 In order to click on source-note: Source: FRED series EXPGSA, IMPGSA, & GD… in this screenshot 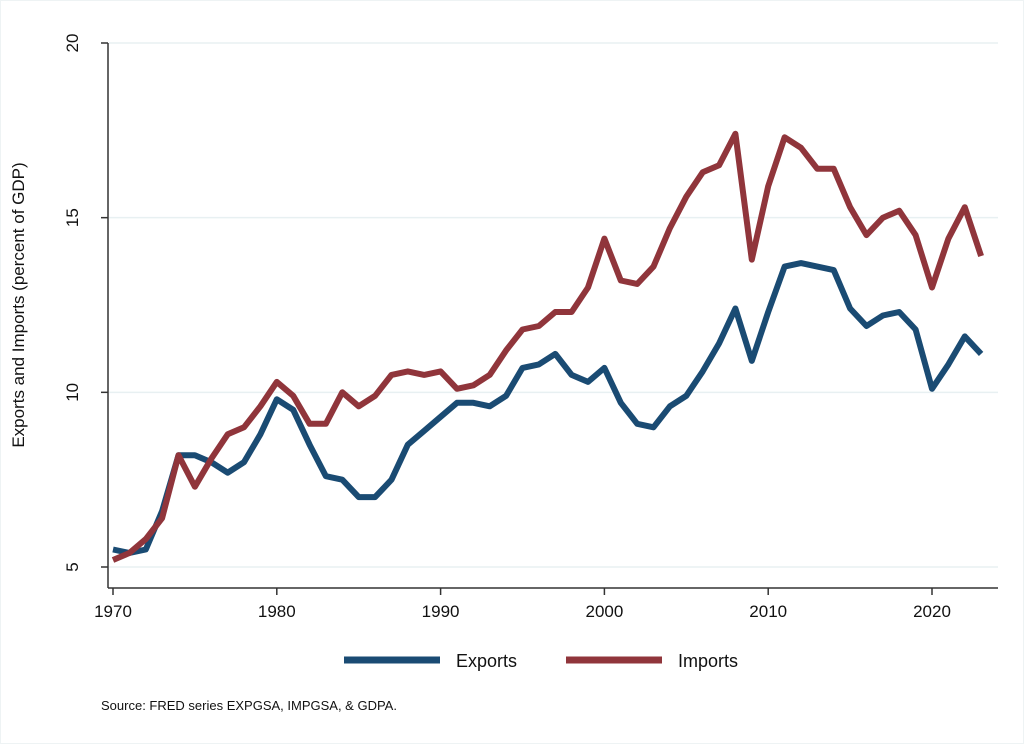, I will do `click(249, 705)`.